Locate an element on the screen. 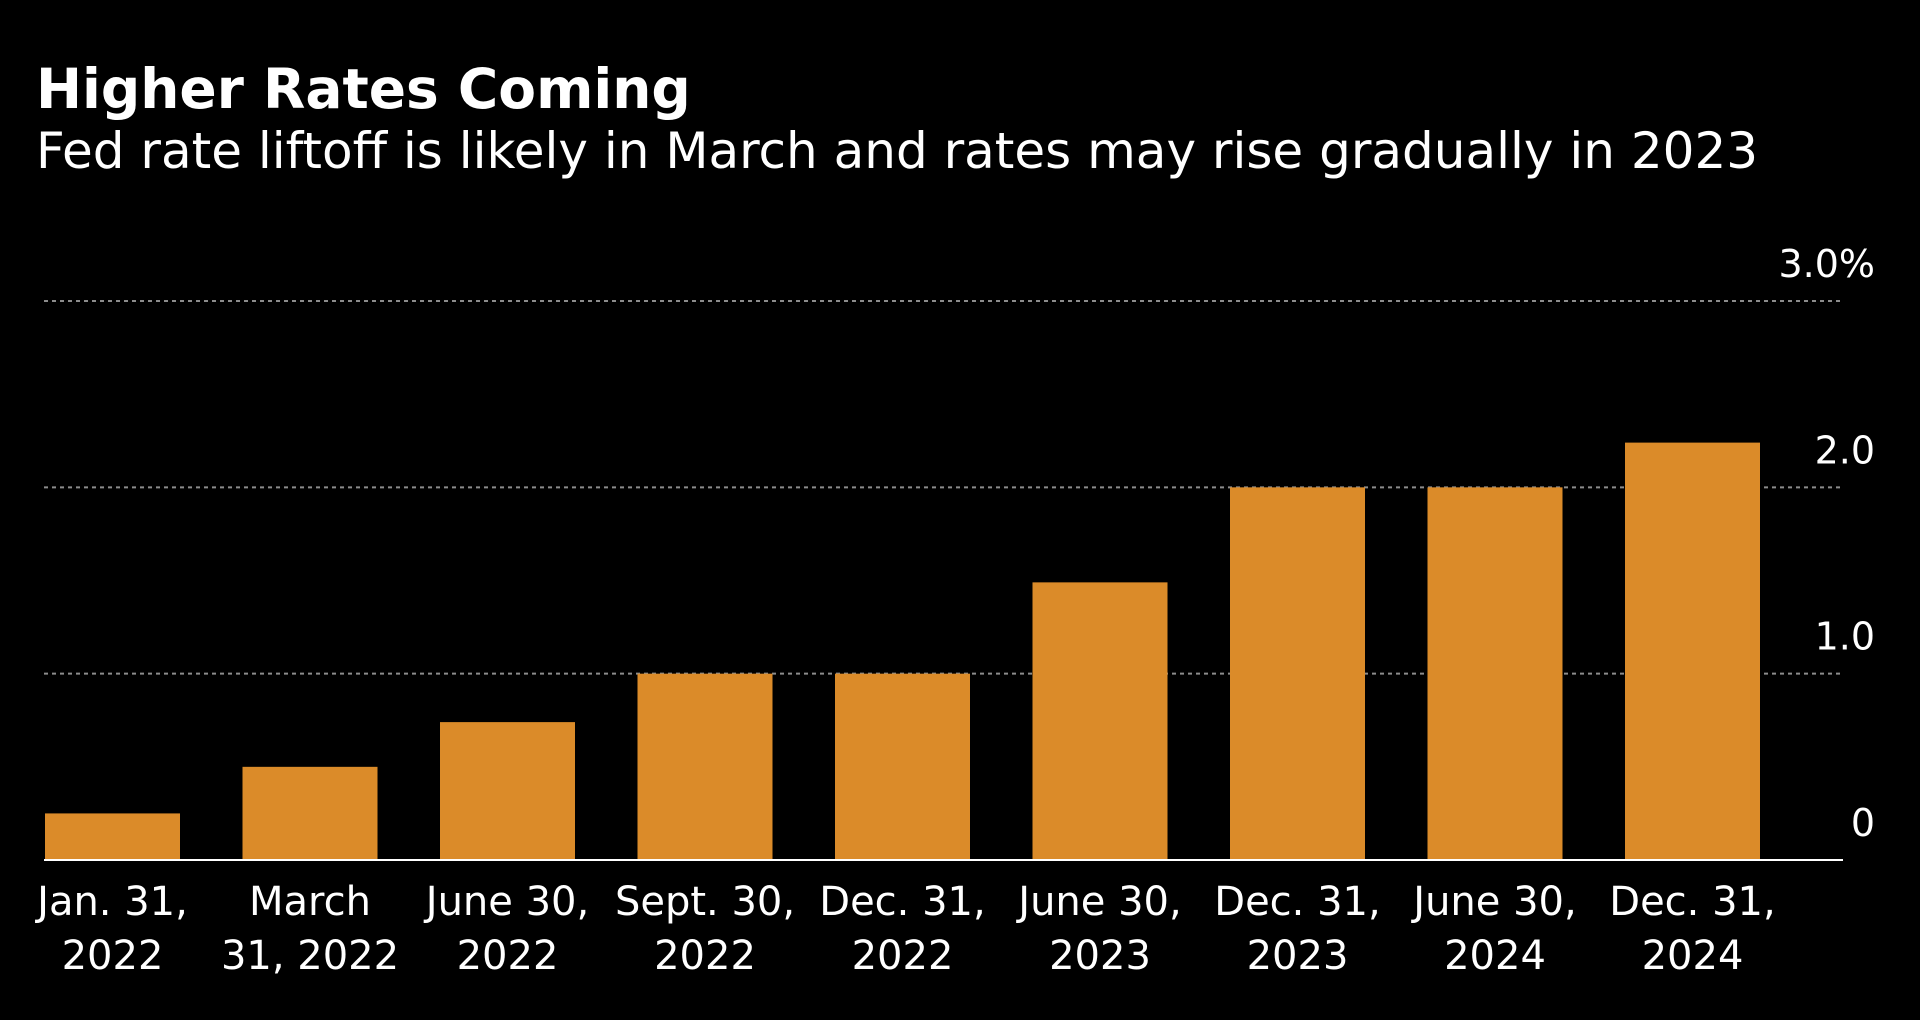 The image size is (1920, 1020). x-tick-label: 31, 2022 is located at coordinates (310, 956).